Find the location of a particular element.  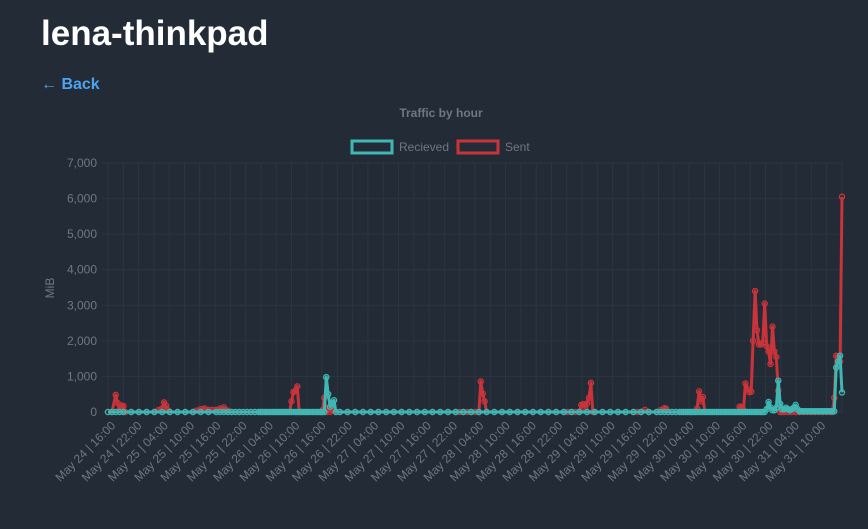

y-tick-label: 2,000 is located at coordinates (82, 341).